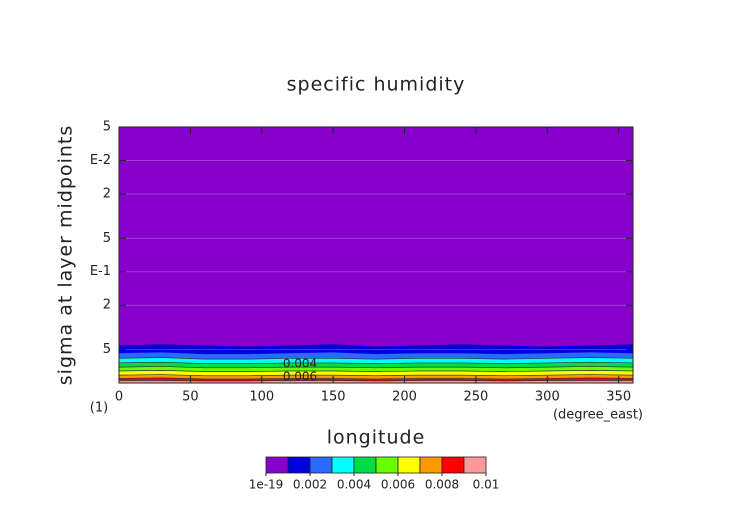 Image resolution: width=752 pixels, height=532 pixels. Describe the element at coordinates (404, 397) in the screenshot. I see `x-tick-label: 200` at that location.